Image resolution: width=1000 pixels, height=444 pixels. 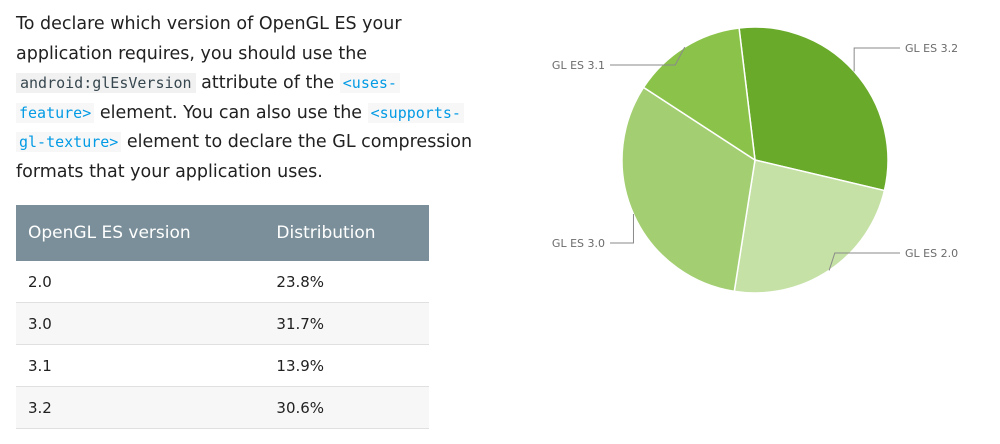 I want to click on cell-version: 3.1, so click(x=141, y=365).